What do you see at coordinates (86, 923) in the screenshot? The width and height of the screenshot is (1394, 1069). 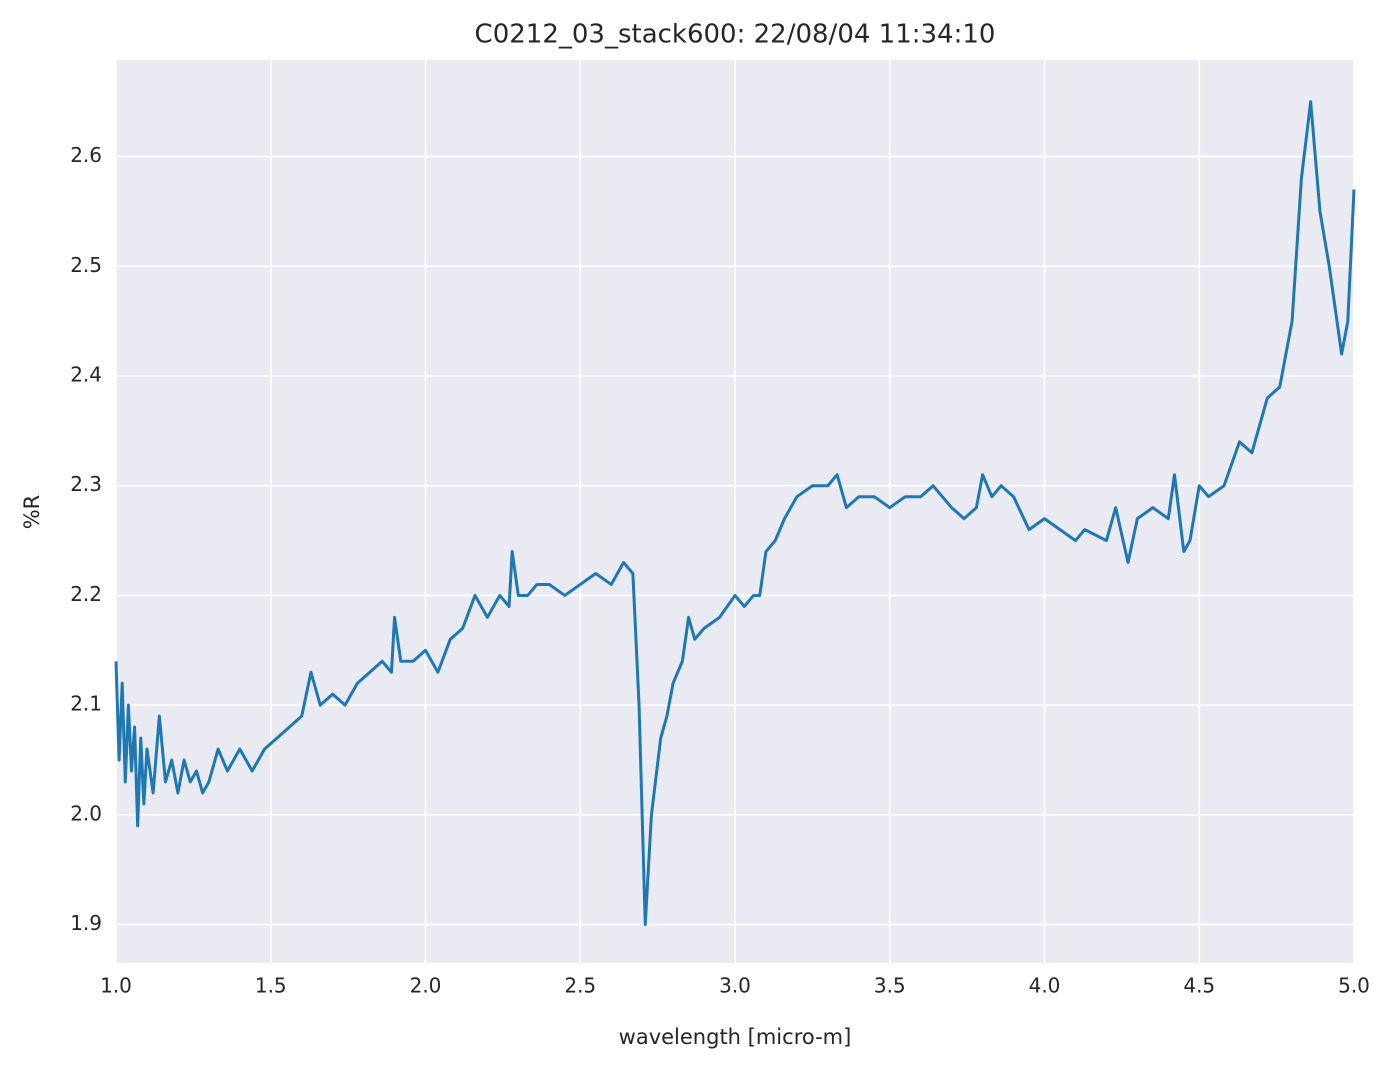 I see `y-tick-label: 1.9` at bounding box center [86, 923].